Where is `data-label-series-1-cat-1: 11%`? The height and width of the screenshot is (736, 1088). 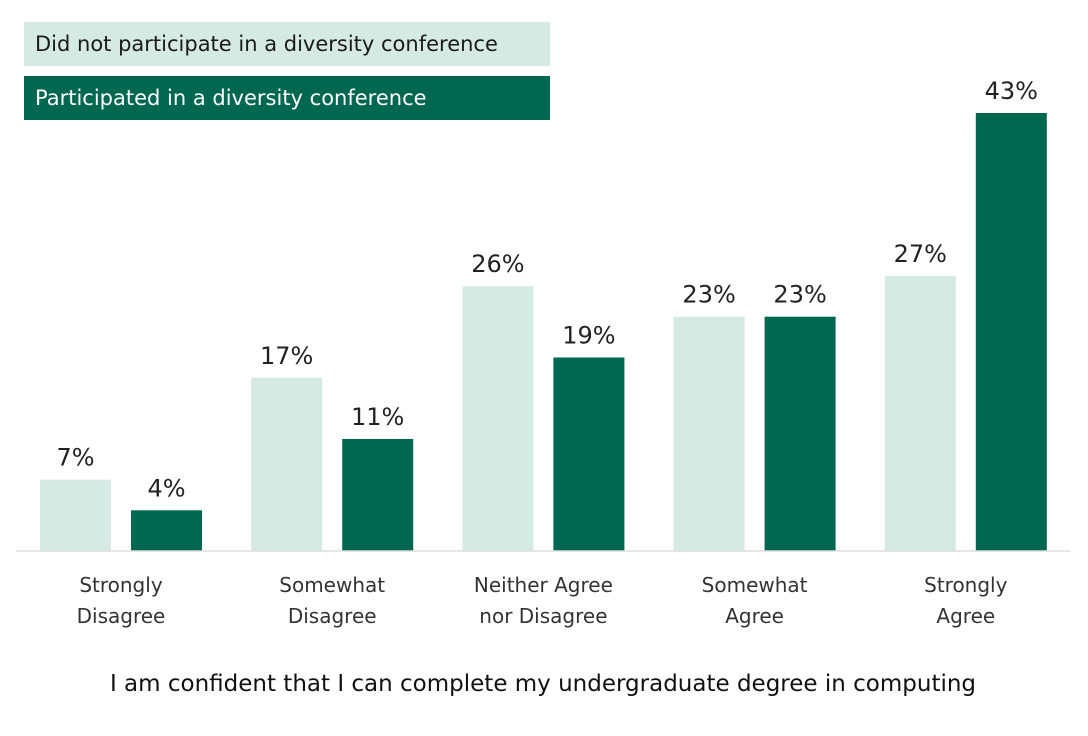 data-label-series-1-cat-1: 11% is located at coordinates (377, 417).